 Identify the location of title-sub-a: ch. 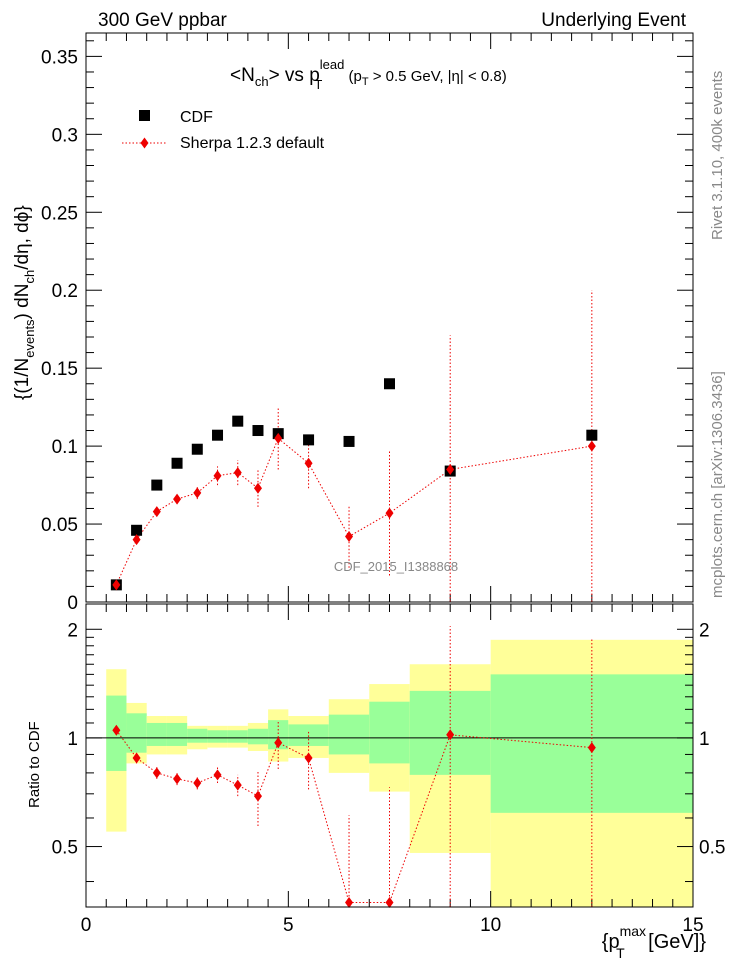
(262, 81).